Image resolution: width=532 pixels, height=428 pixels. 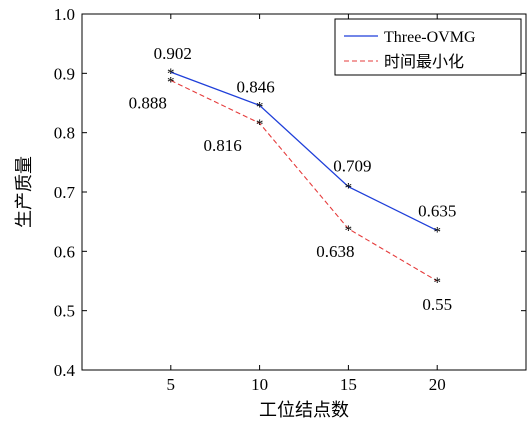 I want to click on legend-label-three-ovmg: Three-OVMG, so click(x=430, y=37).